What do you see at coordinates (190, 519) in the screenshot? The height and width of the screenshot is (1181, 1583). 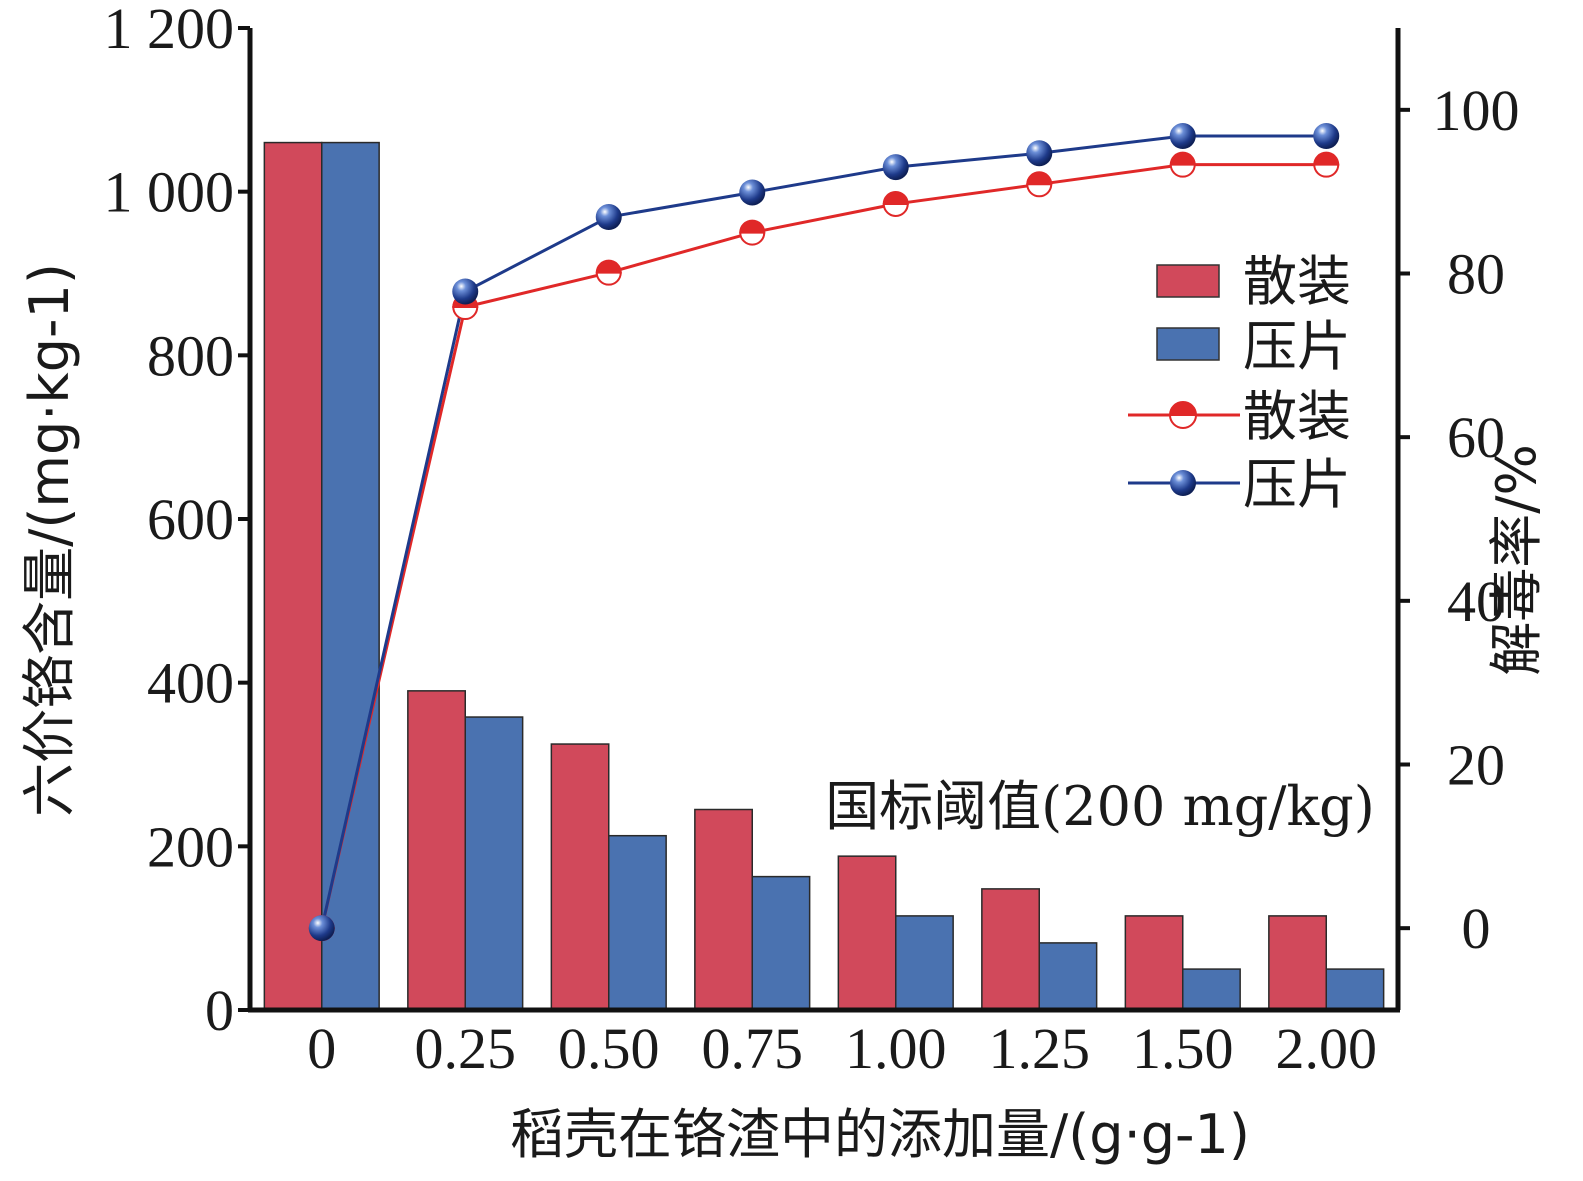 I see `left-tick-label-3: 600` at bounding box center [190, 519].